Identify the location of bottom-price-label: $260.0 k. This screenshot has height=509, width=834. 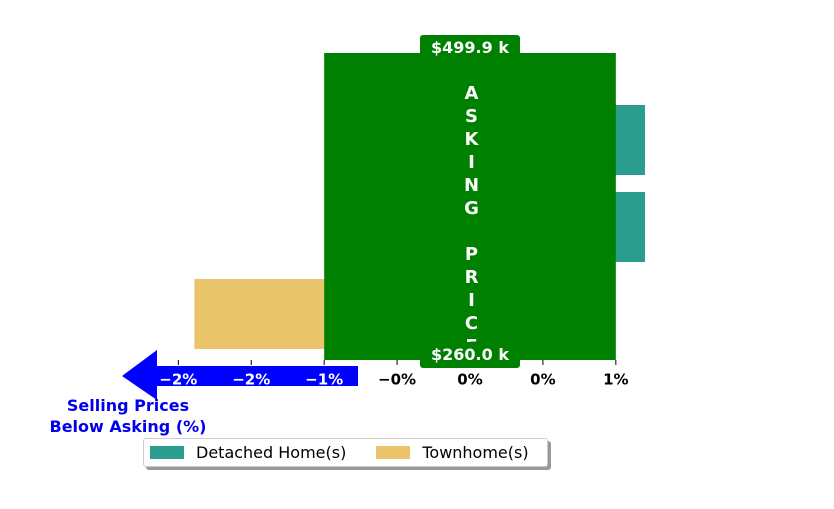
(470, 355).